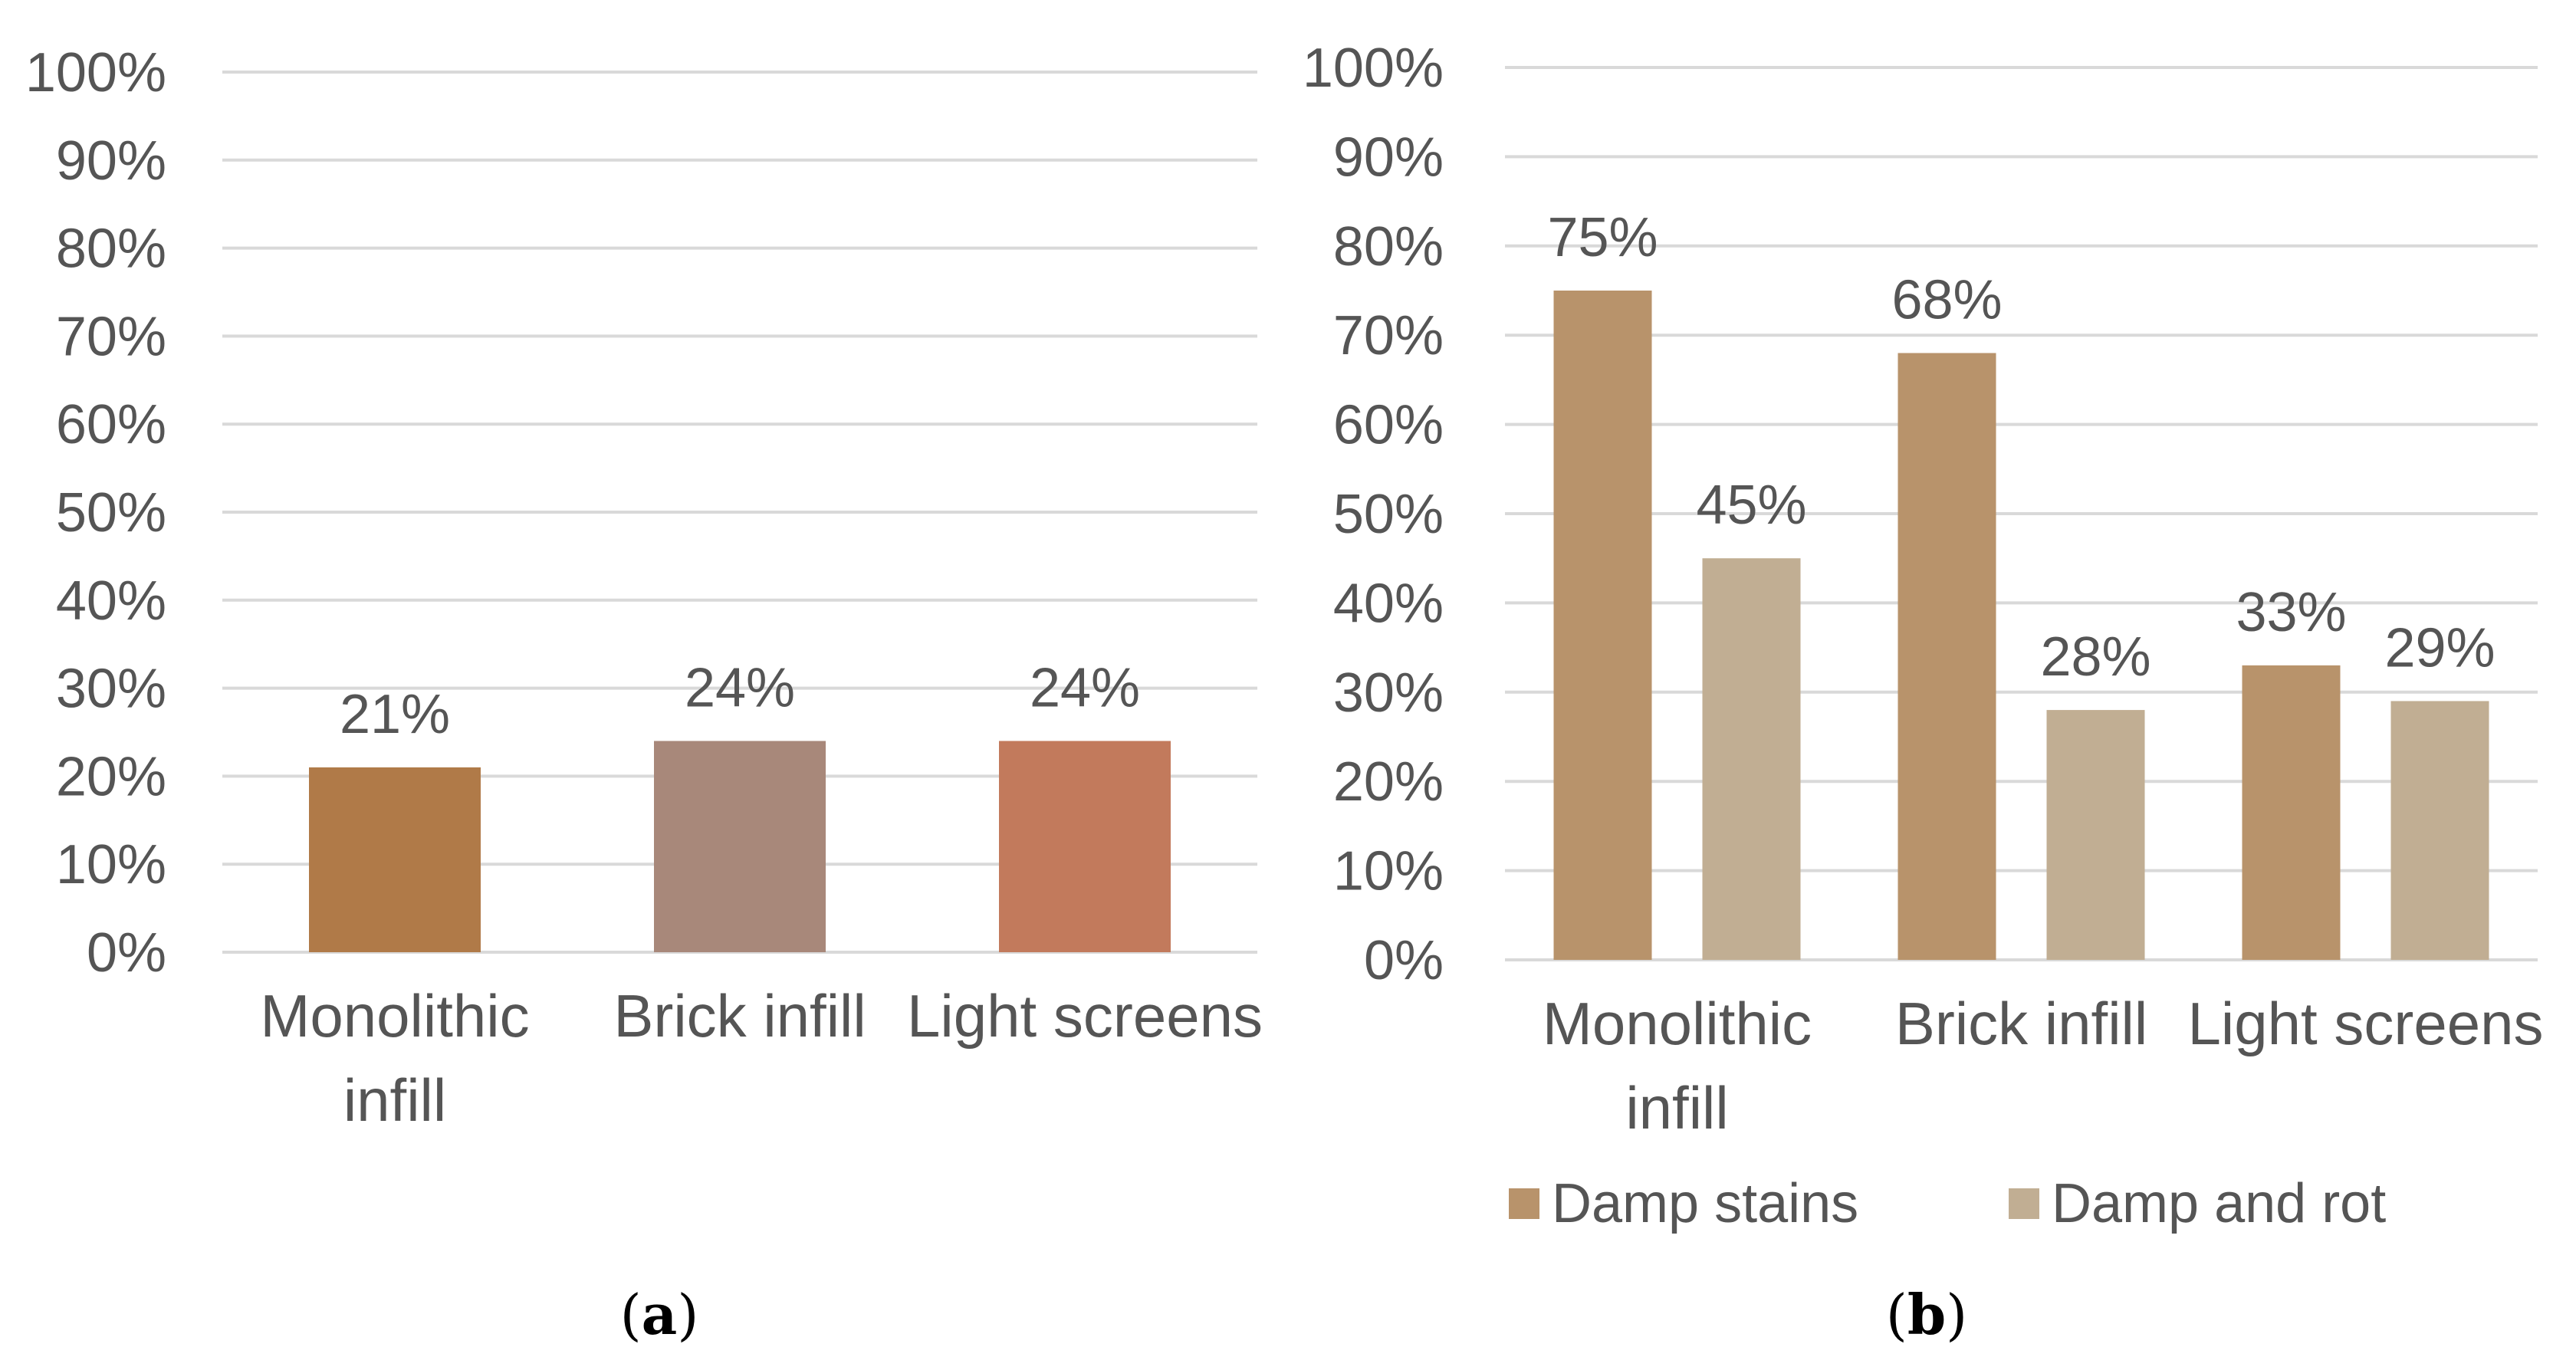 This screenshot has height=1357, width=2576. What do you see at coordinates (1947, 300) in the screenshot?
I see `data-label: 68%` at bounding box center [1947, 300].